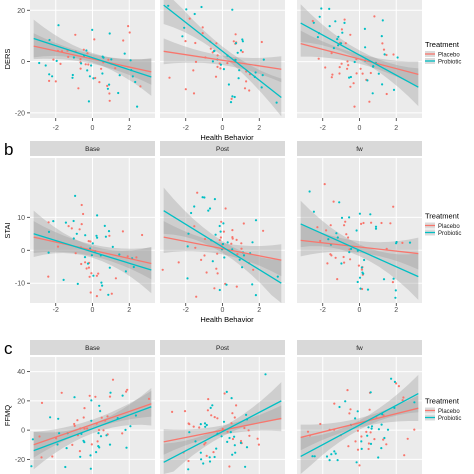 The image size is (474, 474). I want to click on facet-label: Base, so click(92, 149).